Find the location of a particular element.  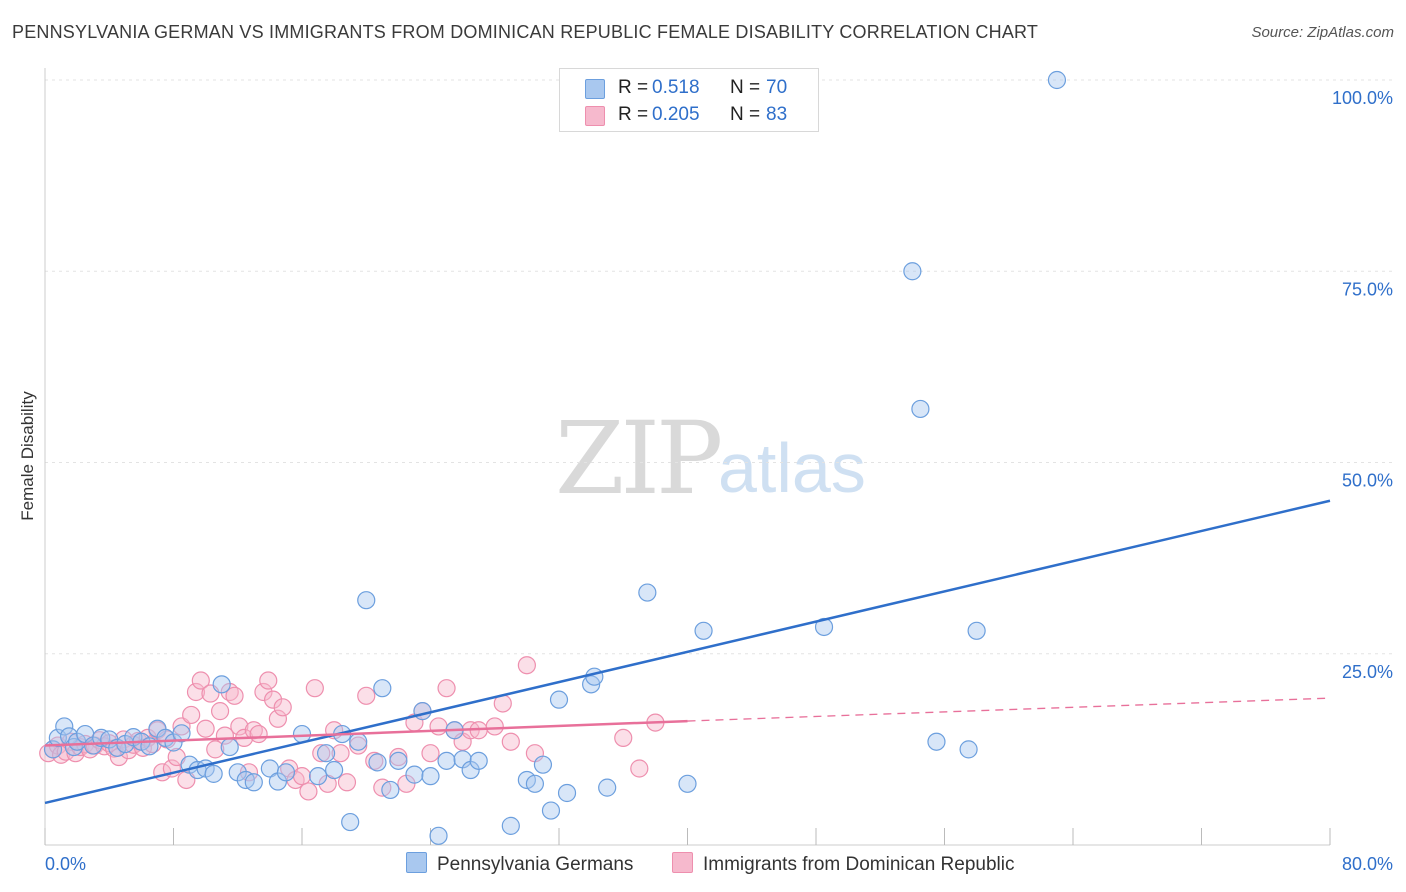

y-tick-label-3: 100.0% is located at coordinates (1362, 98).